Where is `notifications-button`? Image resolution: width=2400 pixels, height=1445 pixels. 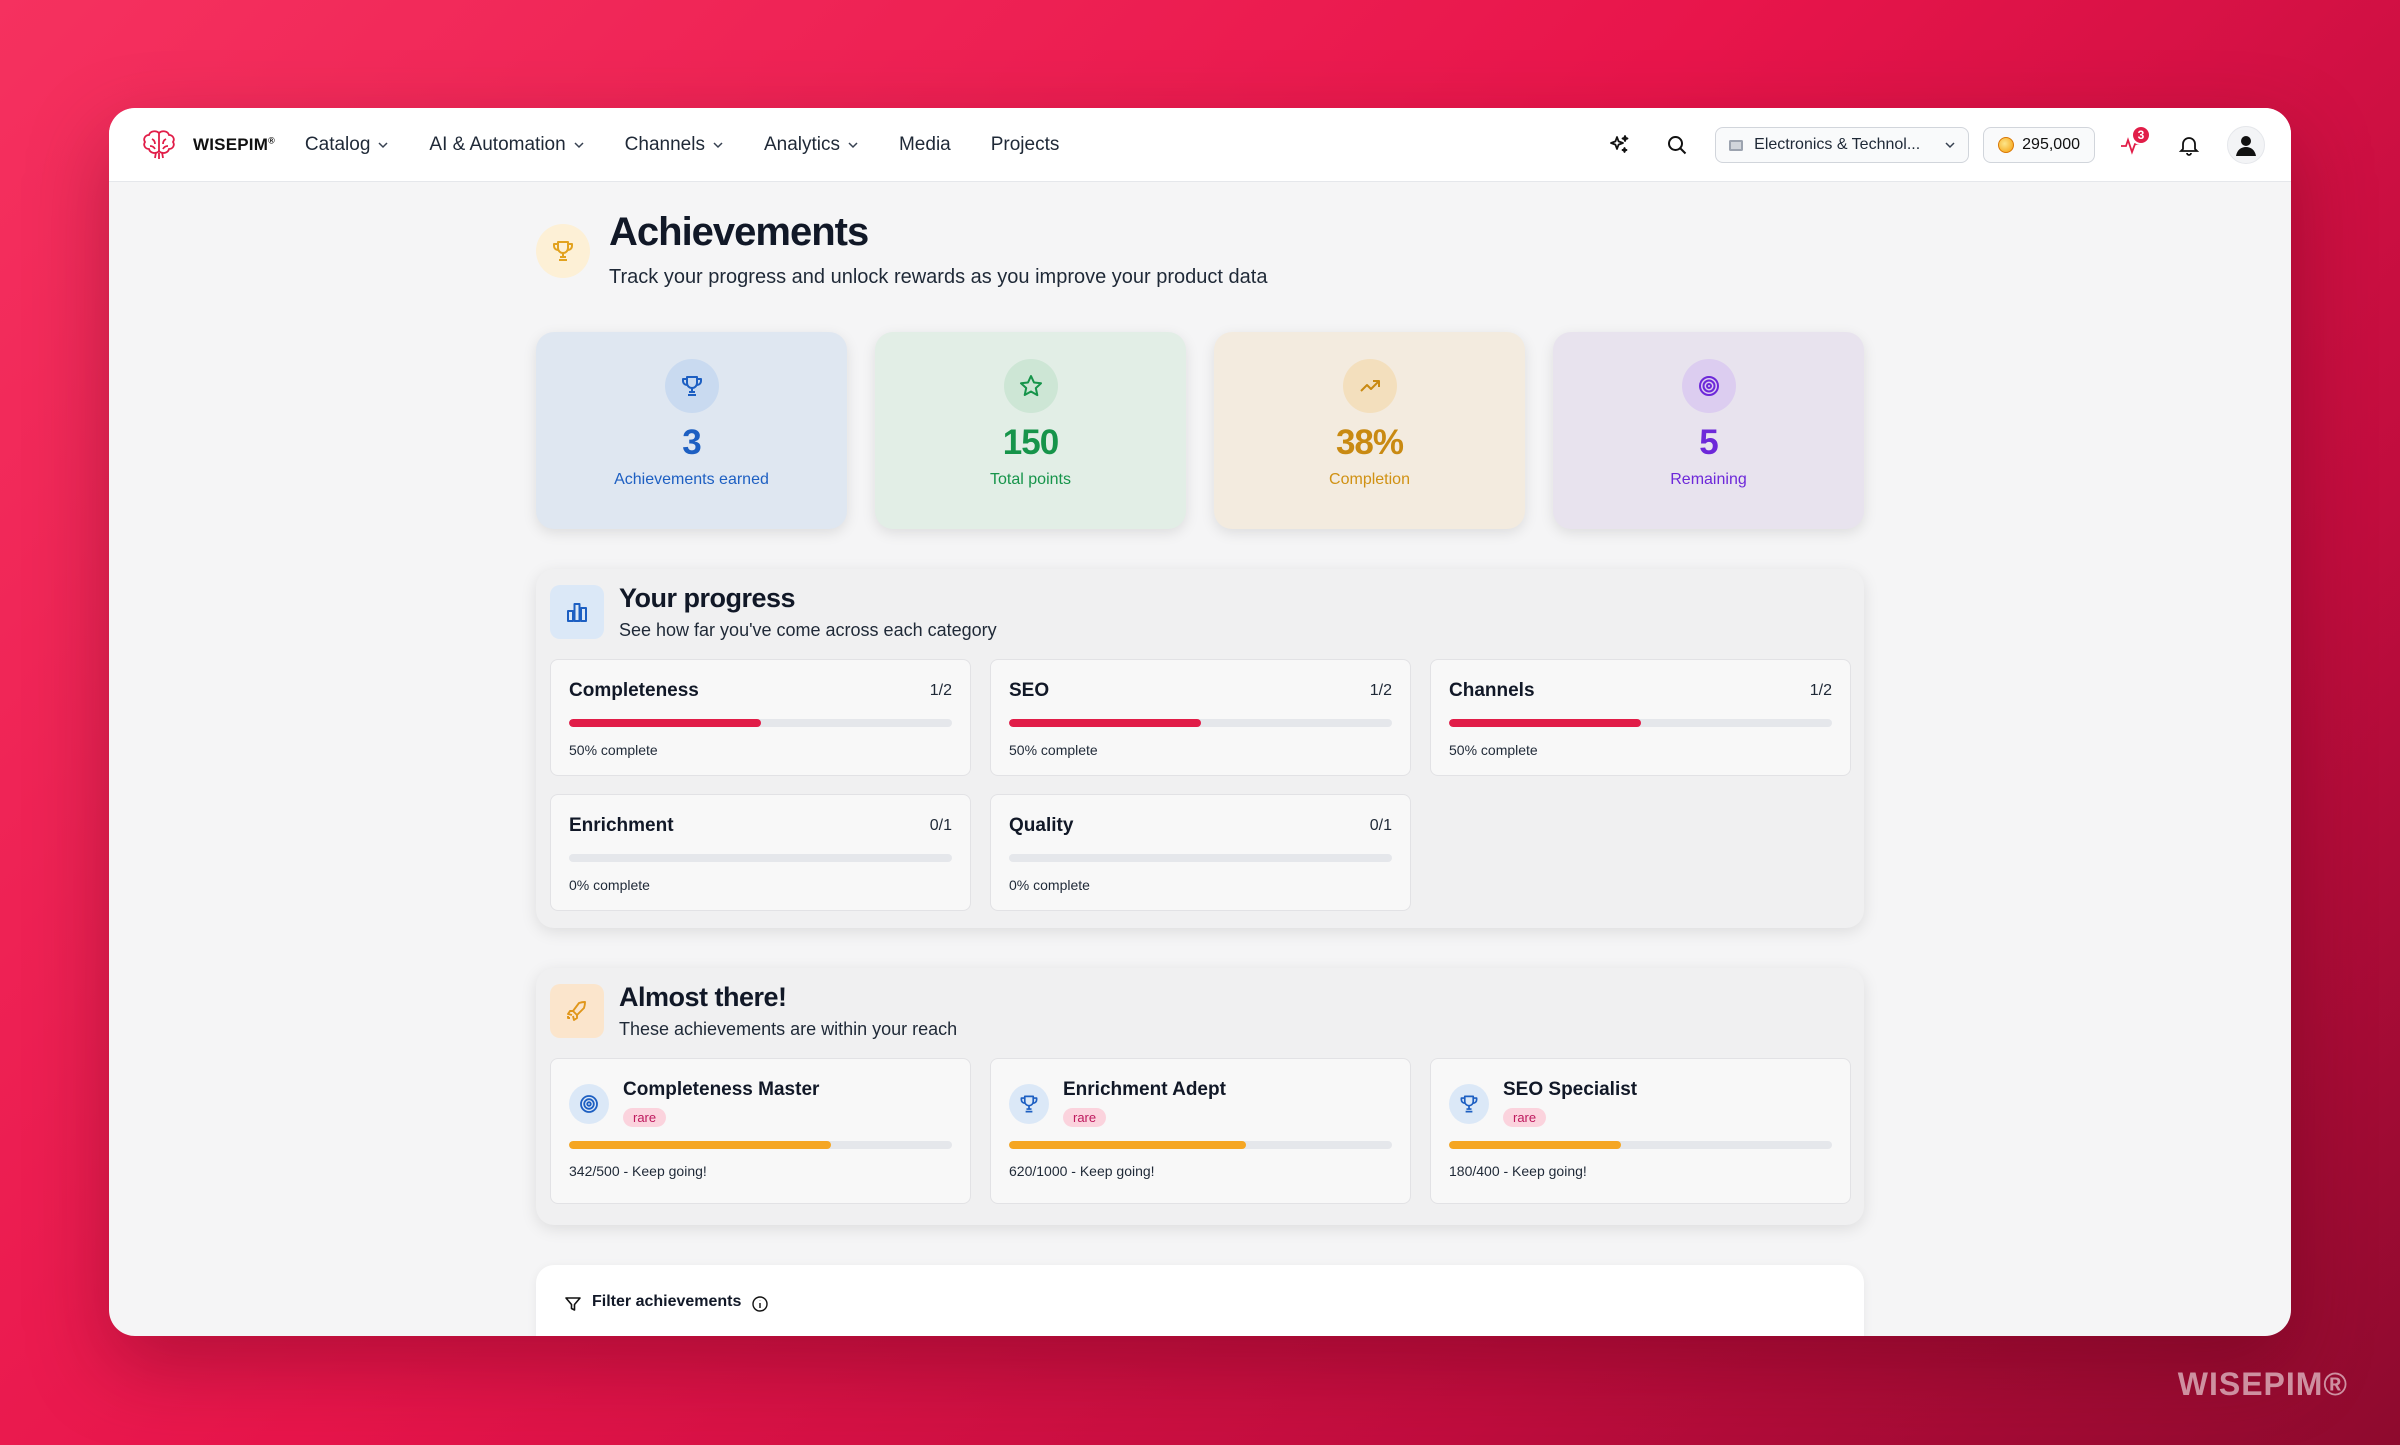 notifications-button is located at coordinates (2189, 145).